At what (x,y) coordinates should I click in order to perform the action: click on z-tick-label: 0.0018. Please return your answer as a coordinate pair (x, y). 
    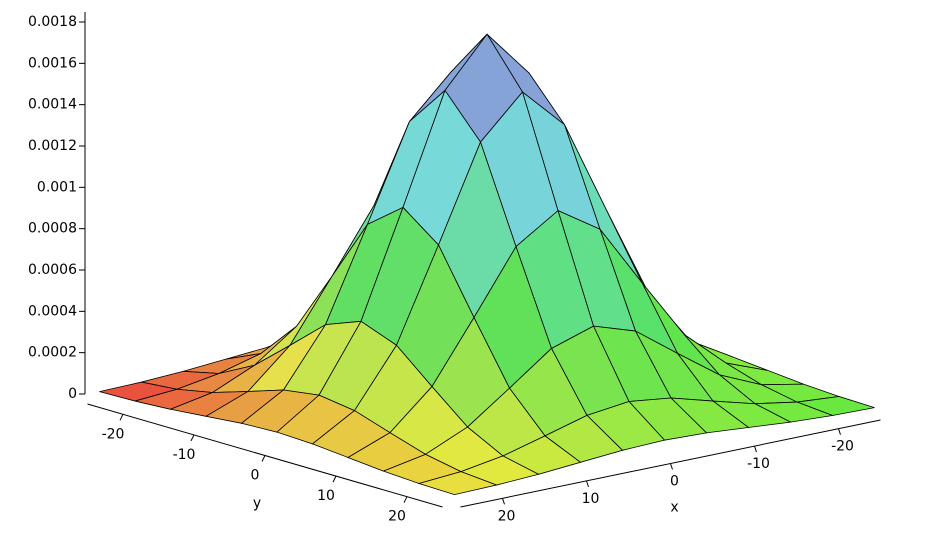
    Looking at the image, I should click on (52, 22).